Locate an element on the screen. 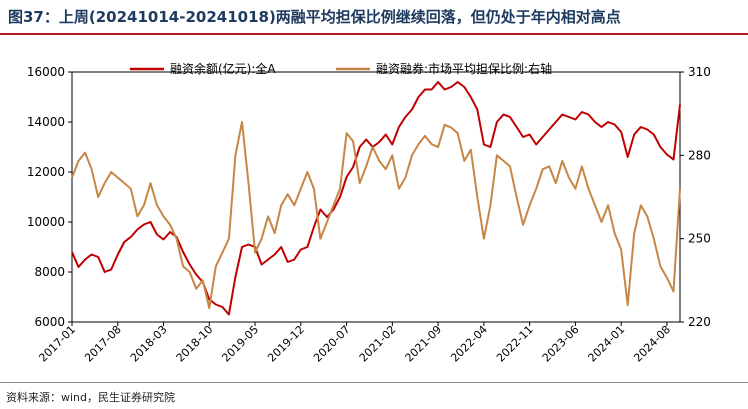  x-tick-label: 2023-06 is located at coordinates (561, 344).